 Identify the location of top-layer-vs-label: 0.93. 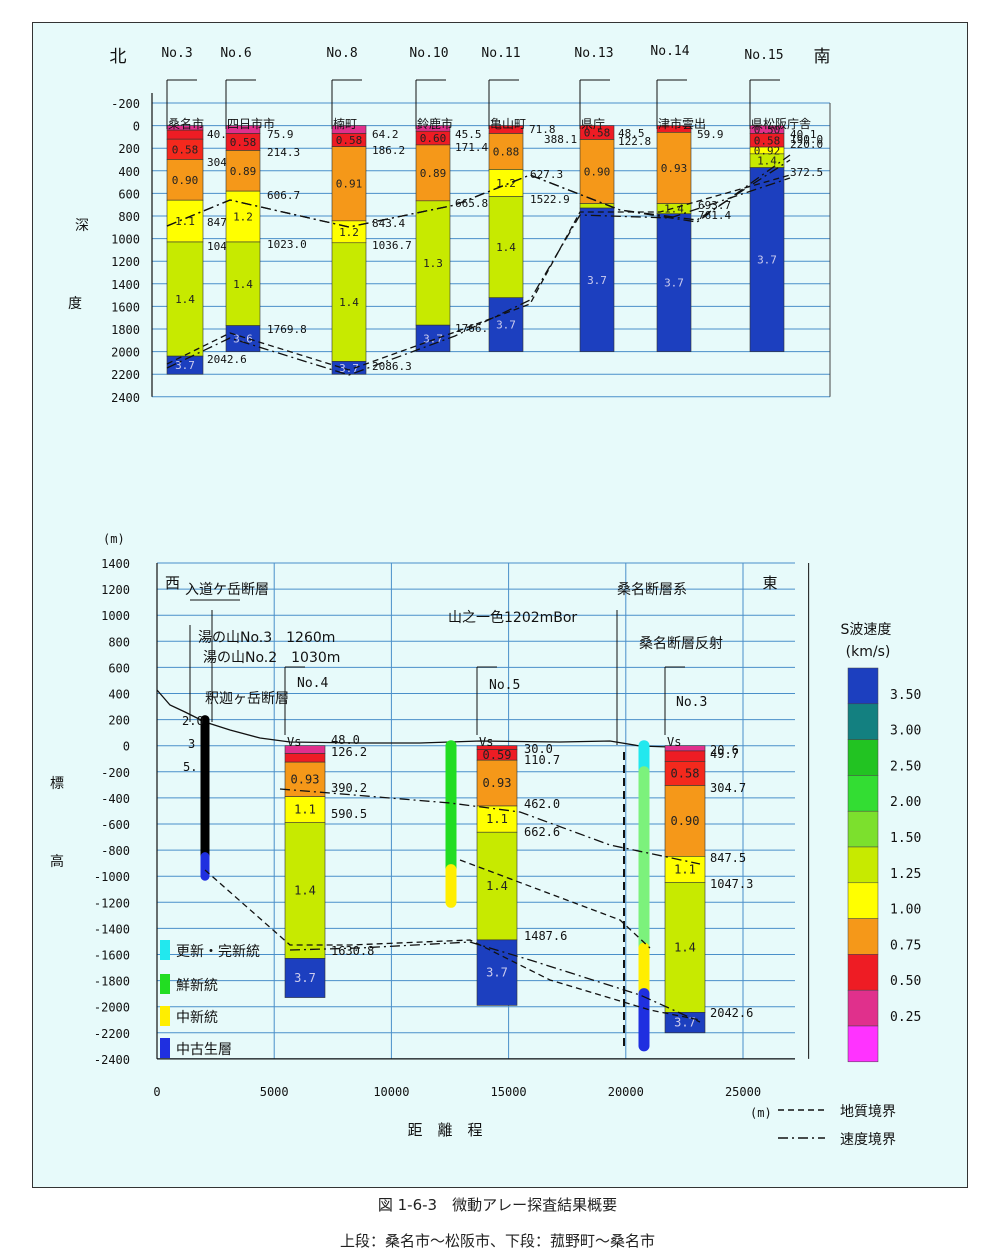
(674, 168).